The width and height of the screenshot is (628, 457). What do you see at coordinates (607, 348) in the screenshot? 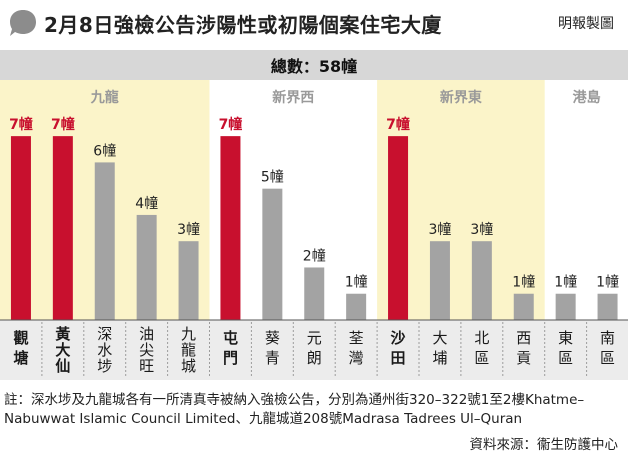
I see `category-label: 南區` at bounding box center [607, 348].